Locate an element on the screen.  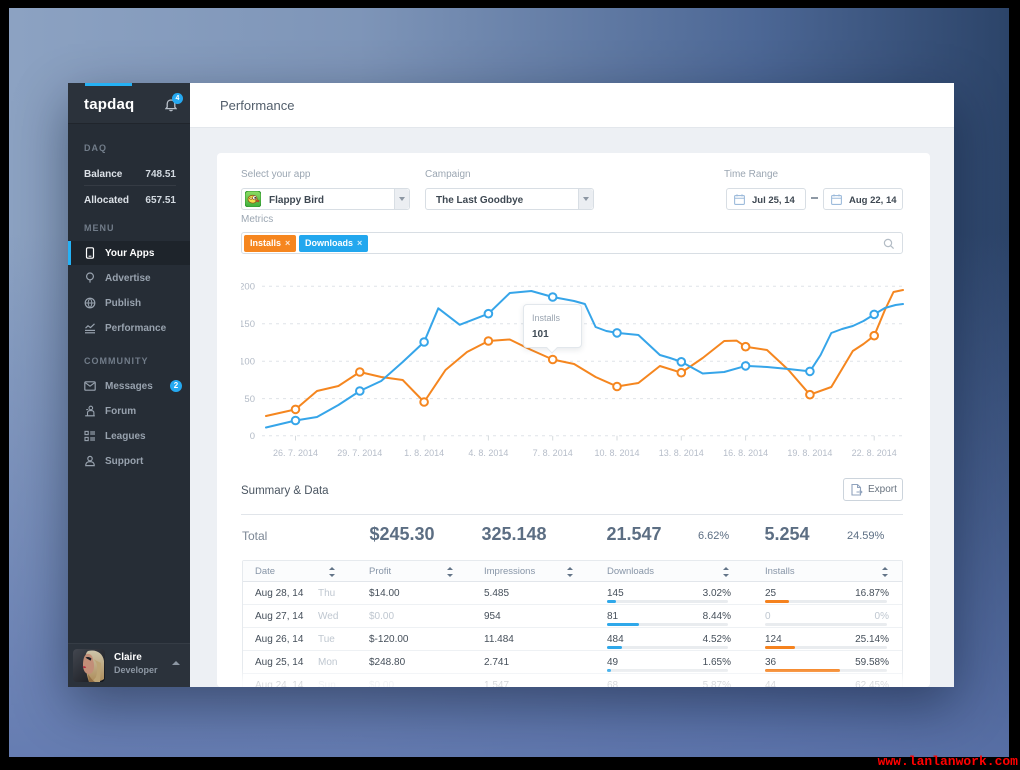
svg-text: 200 is located at coordinates (248, 287).